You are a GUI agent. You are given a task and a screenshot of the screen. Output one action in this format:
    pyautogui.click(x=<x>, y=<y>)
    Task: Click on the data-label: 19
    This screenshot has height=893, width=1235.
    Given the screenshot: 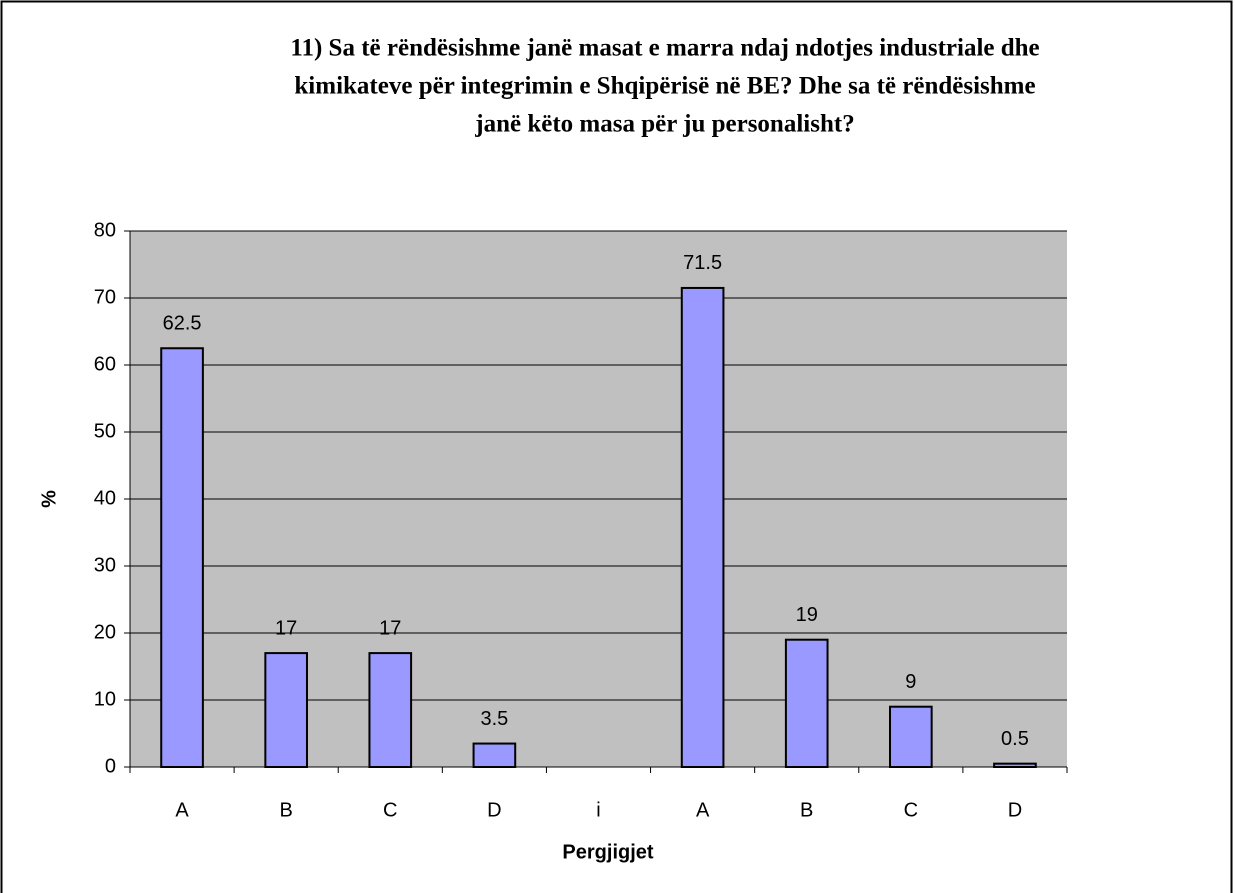 What is the action you would take?
    pyautogui.click(x=807, y=615)
    